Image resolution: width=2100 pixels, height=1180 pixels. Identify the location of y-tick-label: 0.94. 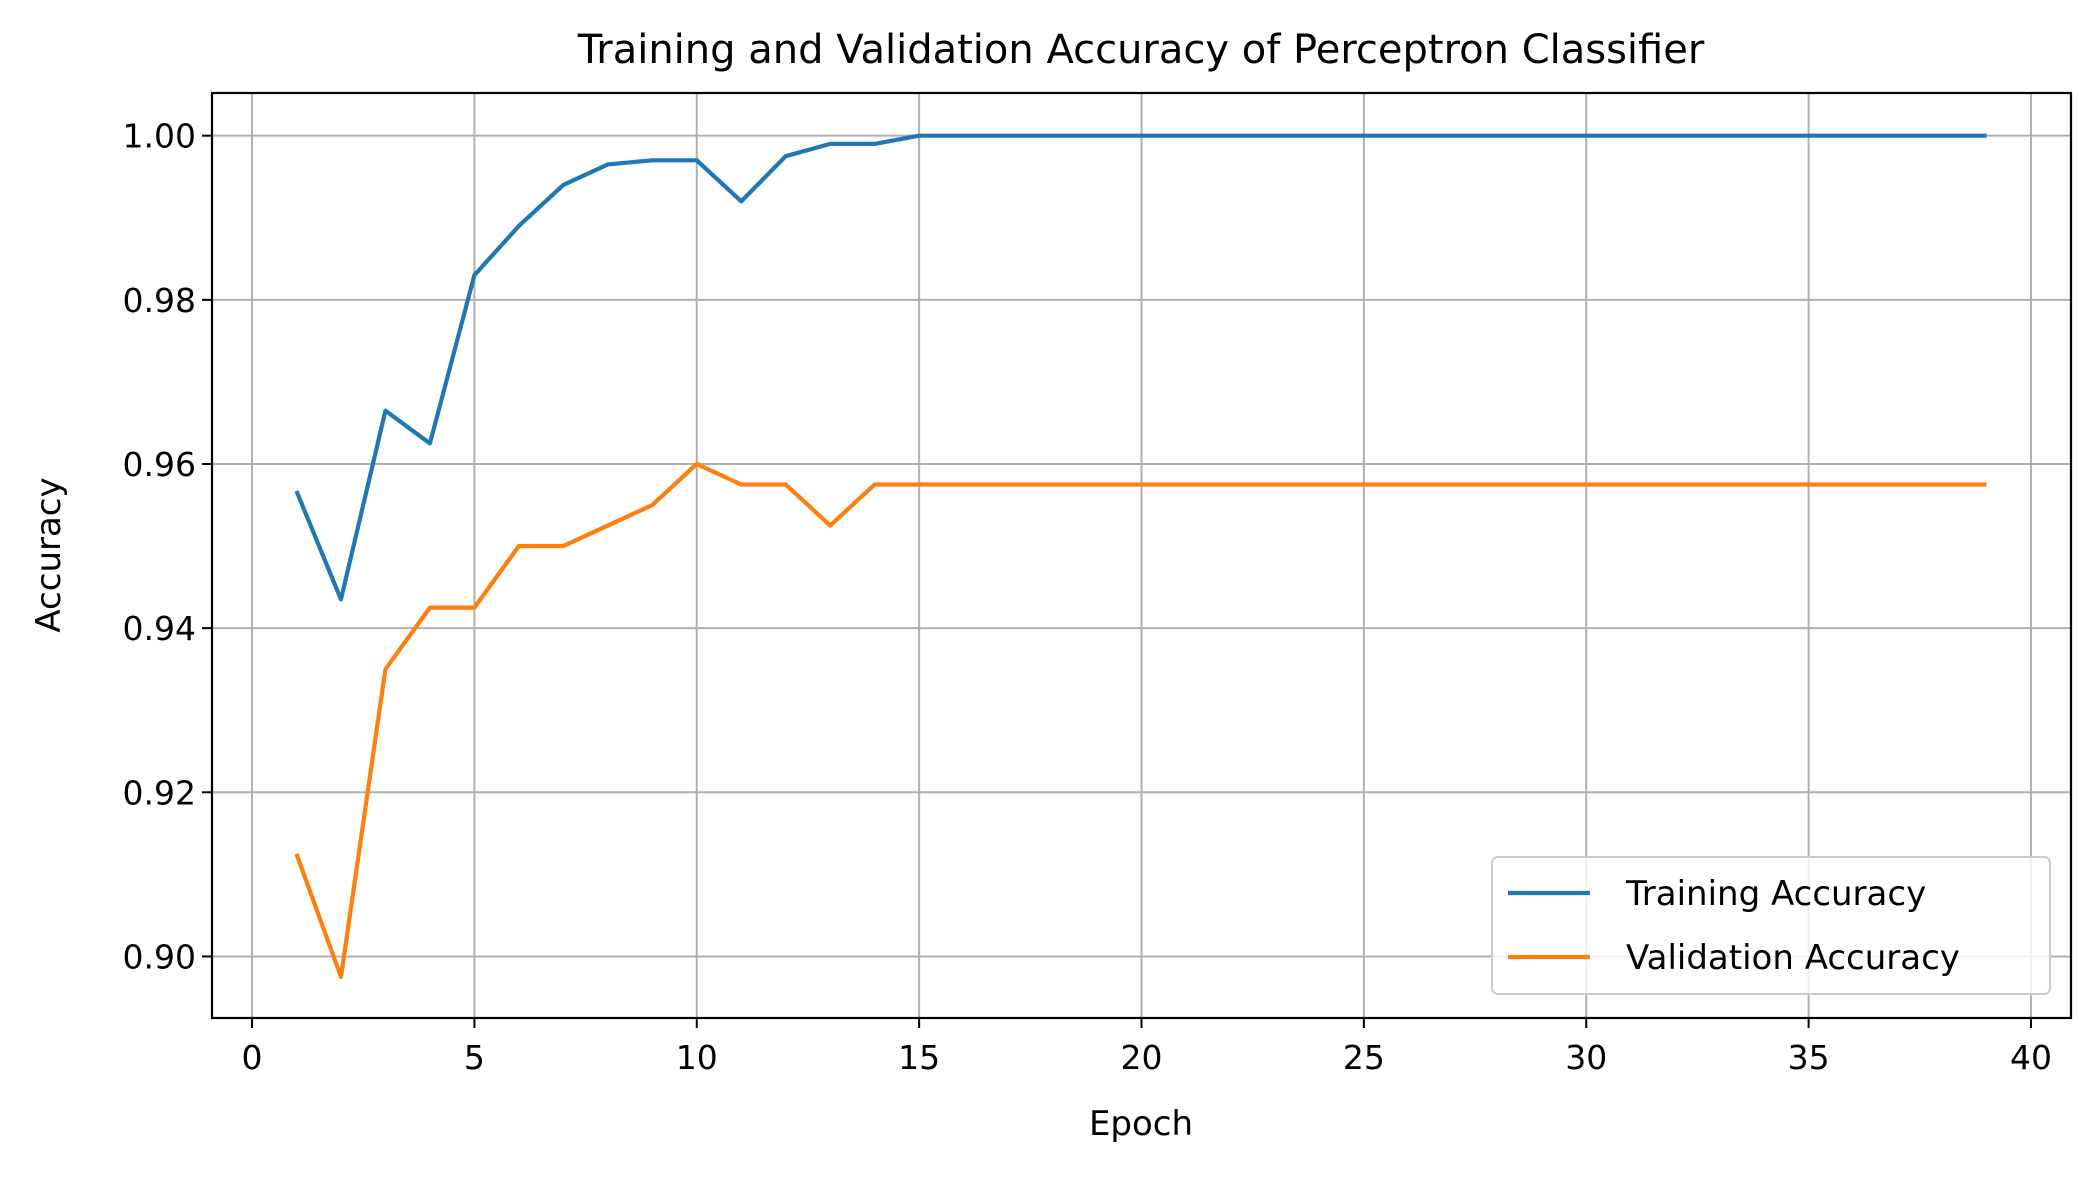
(159, 628).